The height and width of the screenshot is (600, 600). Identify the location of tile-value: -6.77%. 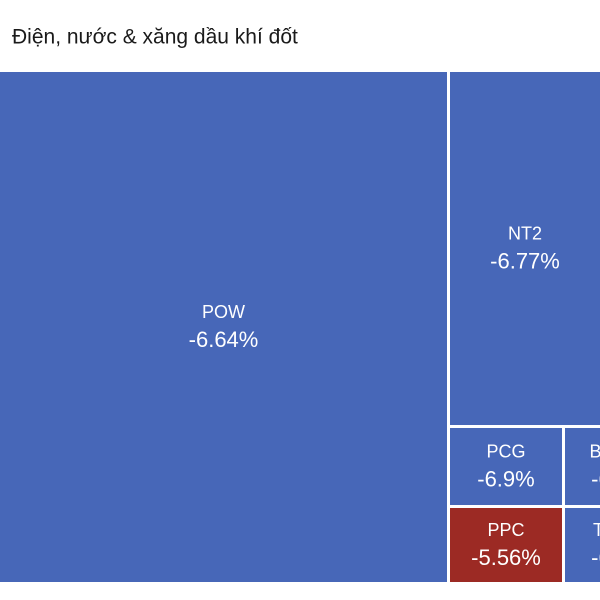
(525, 260).